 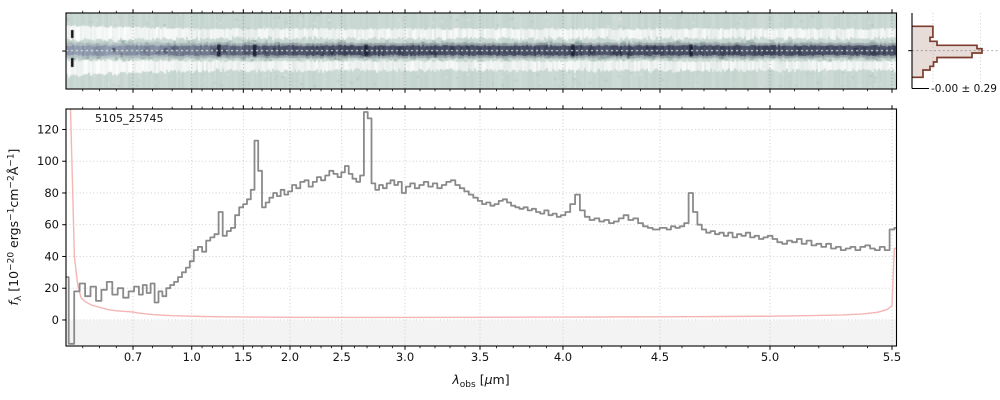 What do you see at coordinates (342, 357) in the screenshot?
I see `x-tick-label: 2.5` at bounding box center [342, 357].